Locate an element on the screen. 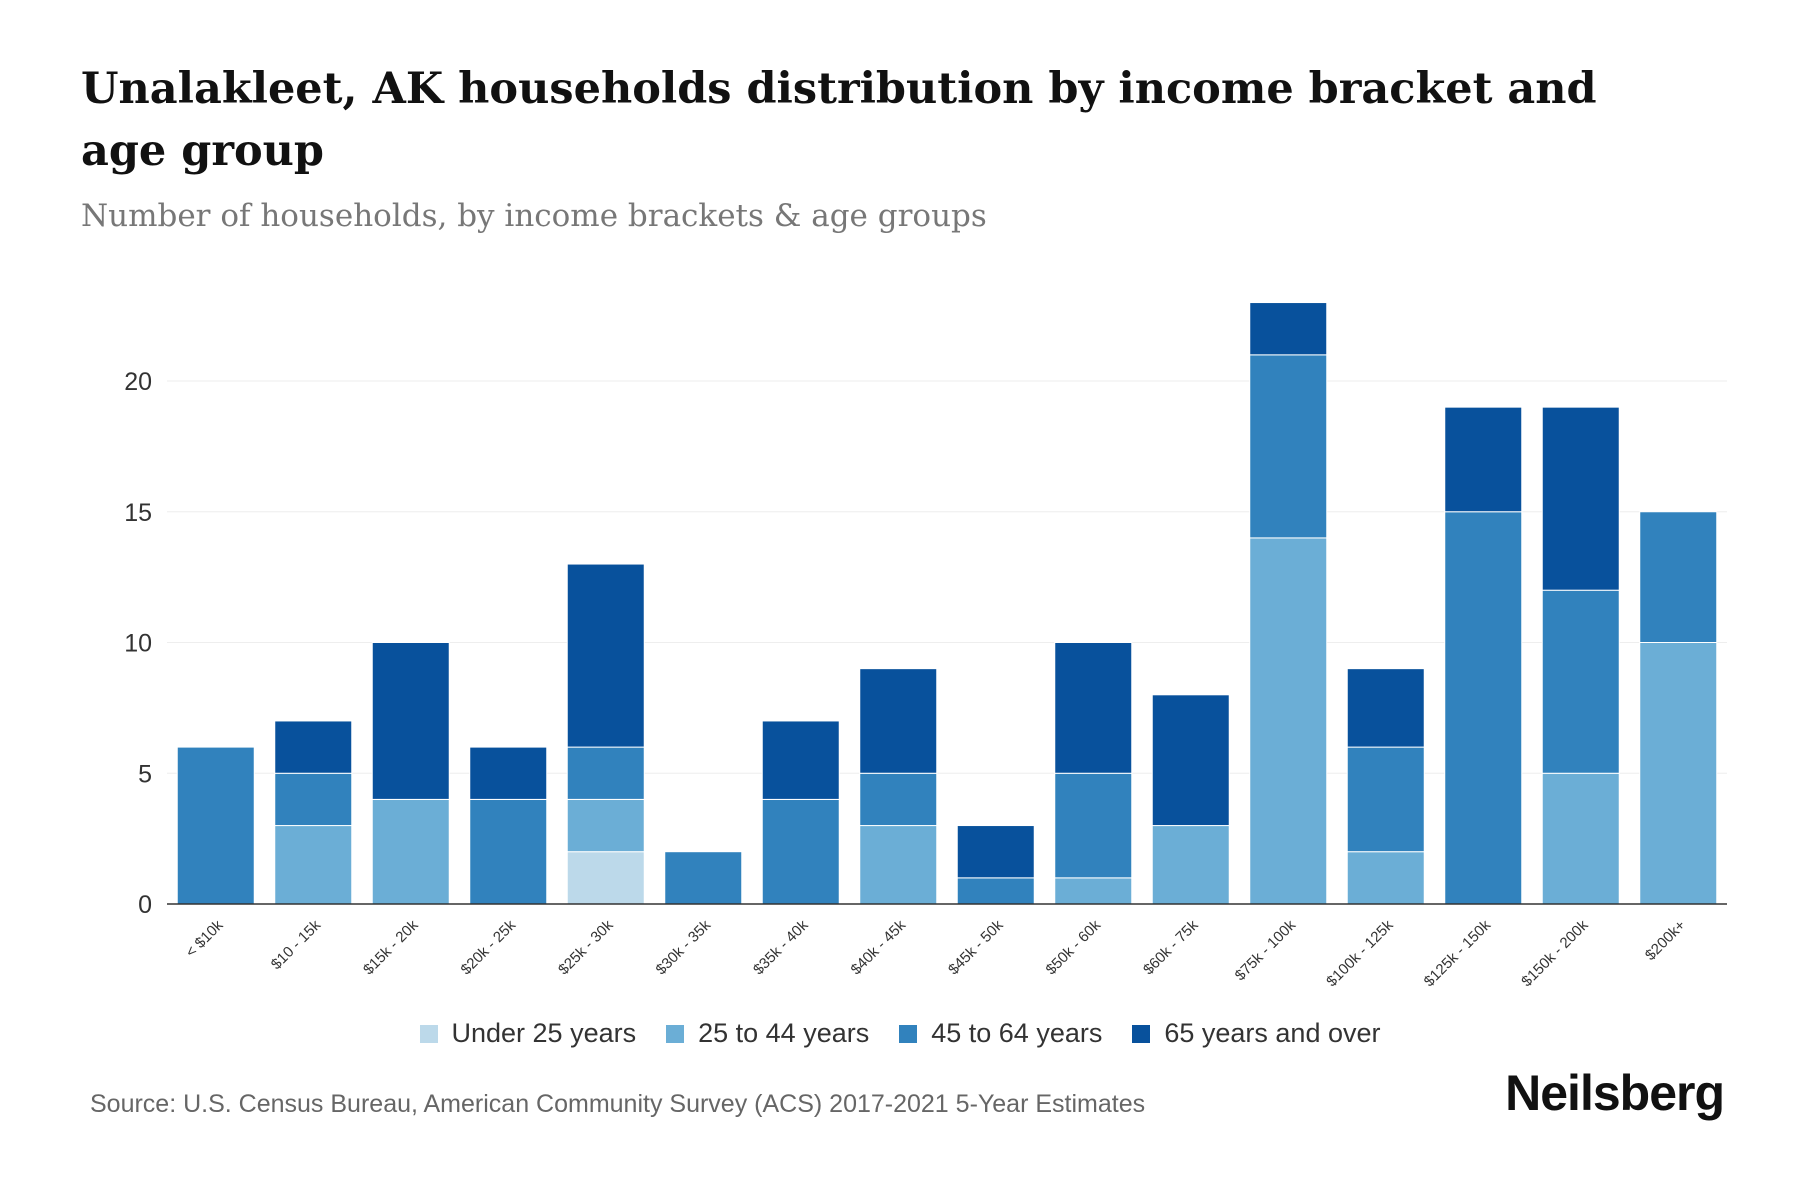 The height and width of the screenshot is (1200, 1800). brand-logo: Neilsberg is located at coordinates (1615, 1093).